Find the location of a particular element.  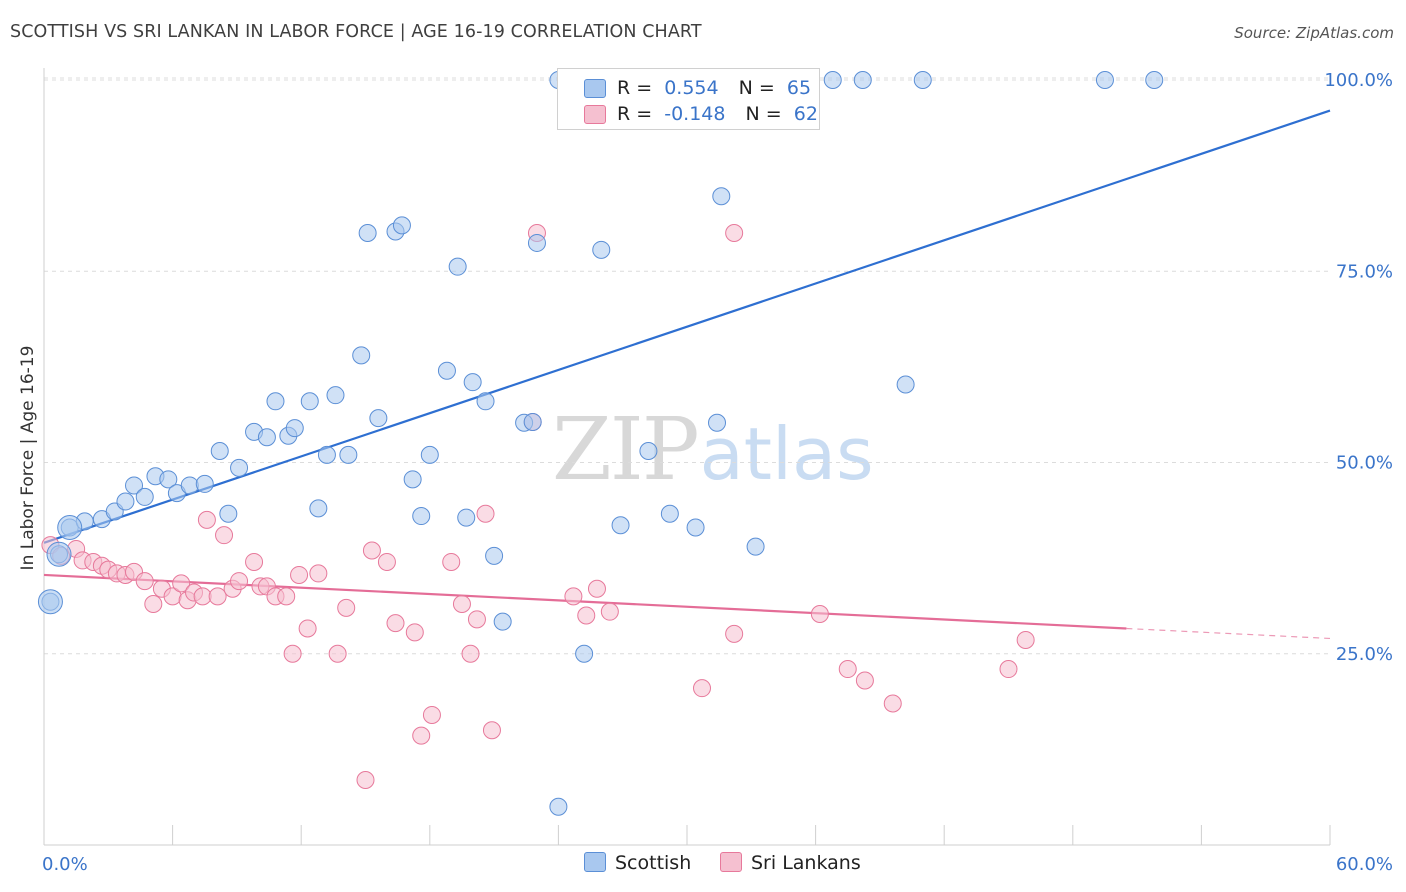

legend-item-scottish: Scottish is located at coordinates (637, 863).